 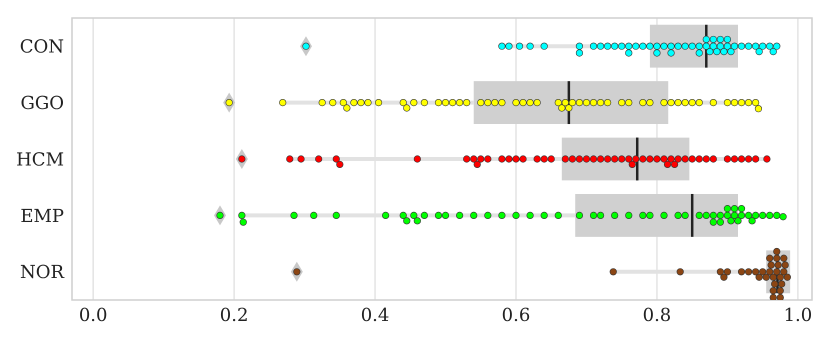 What do you see at coordinates (657, 315) in the screenshot?
I see `x-tick-label: 0.8` at bounding box center [657, 315].